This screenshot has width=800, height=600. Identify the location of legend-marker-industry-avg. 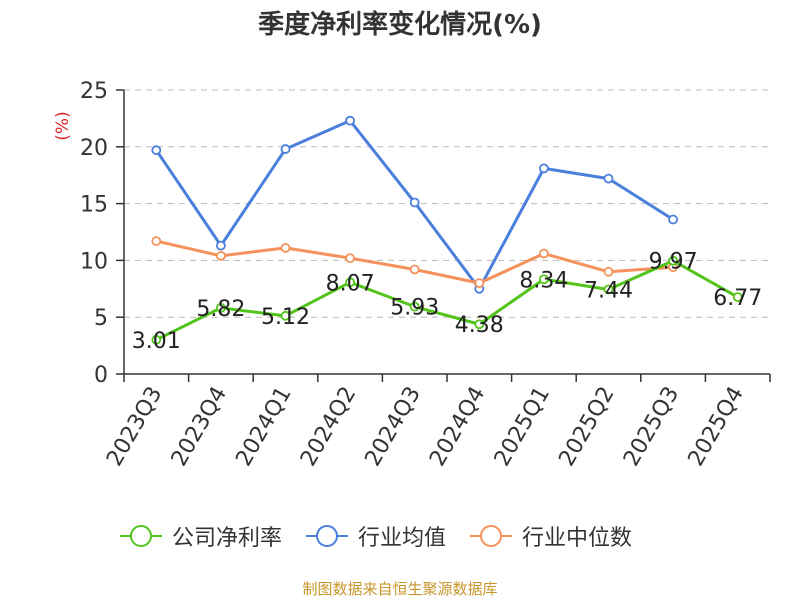
(327, 536).